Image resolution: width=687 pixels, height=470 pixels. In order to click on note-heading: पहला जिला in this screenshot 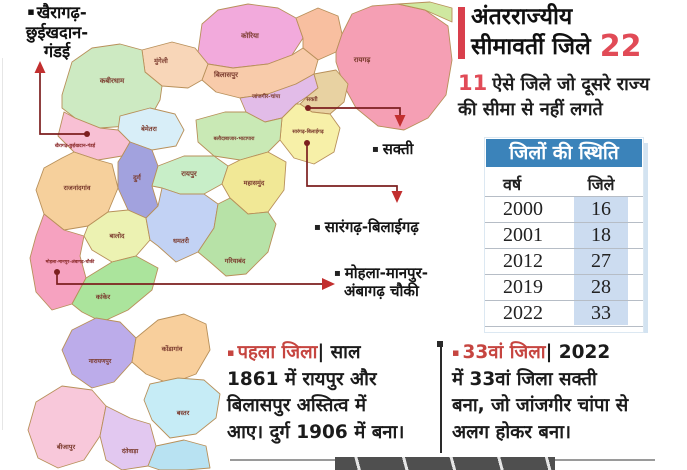, I will do `click(277, 352)`.